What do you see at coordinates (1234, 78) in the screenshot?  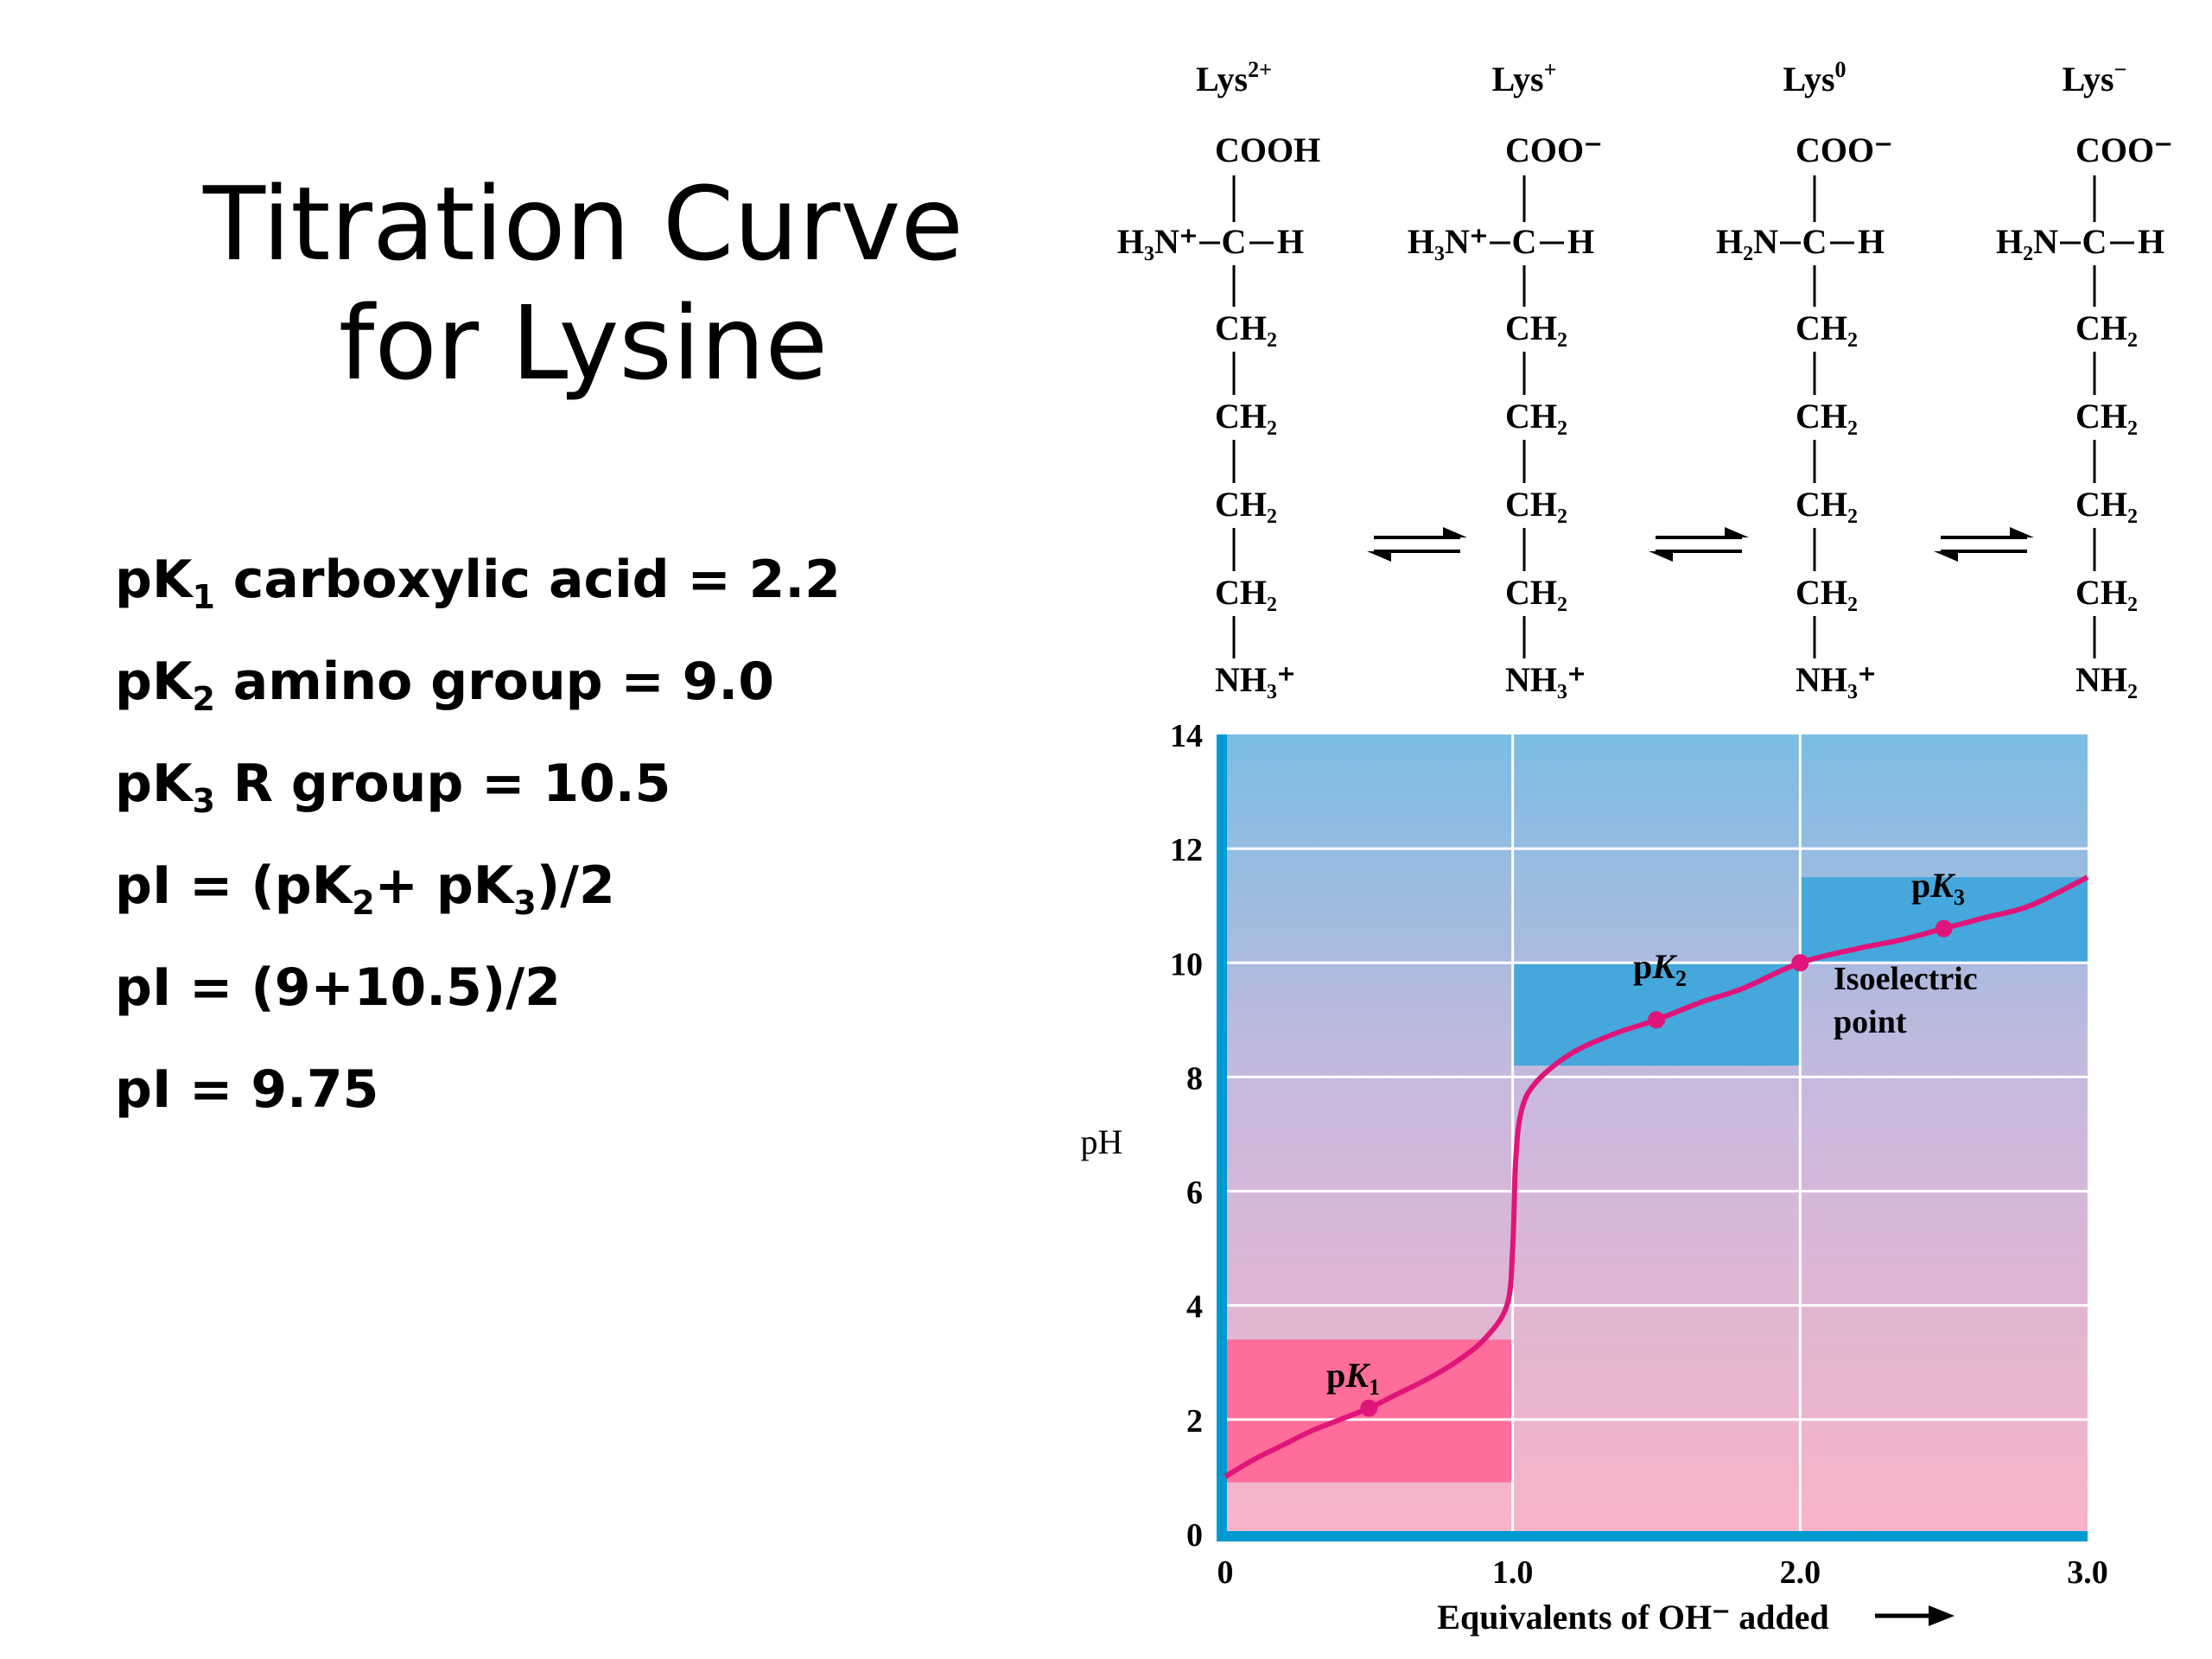 I see `species-label: Lys2+` at bounding box center [1234, 78].